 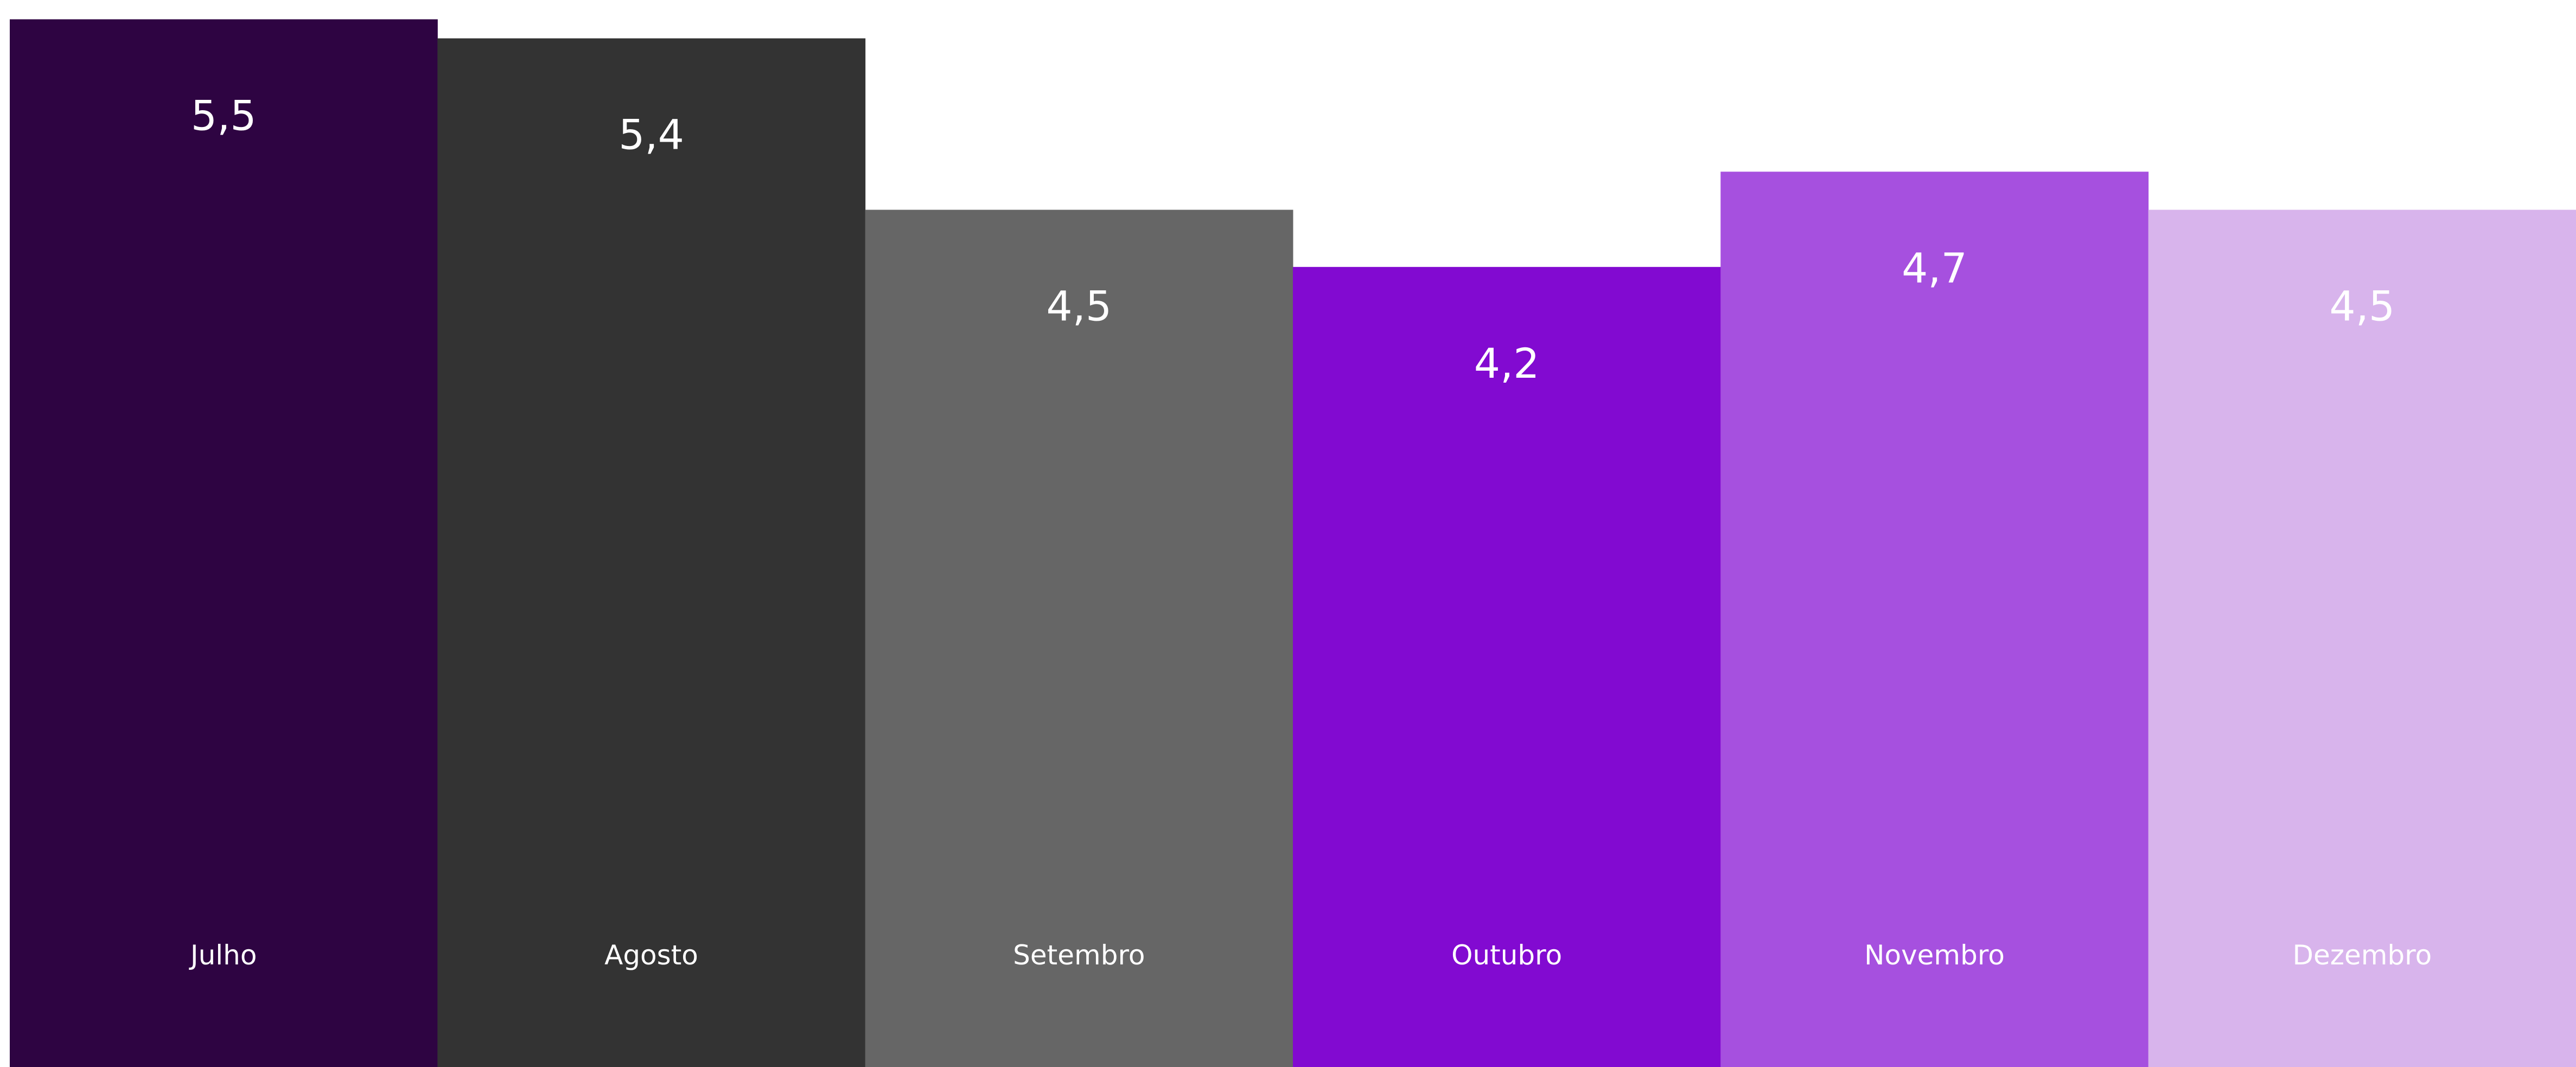 I want to click on value-label-novembro: 4,7, so click(x=1934, y=268).